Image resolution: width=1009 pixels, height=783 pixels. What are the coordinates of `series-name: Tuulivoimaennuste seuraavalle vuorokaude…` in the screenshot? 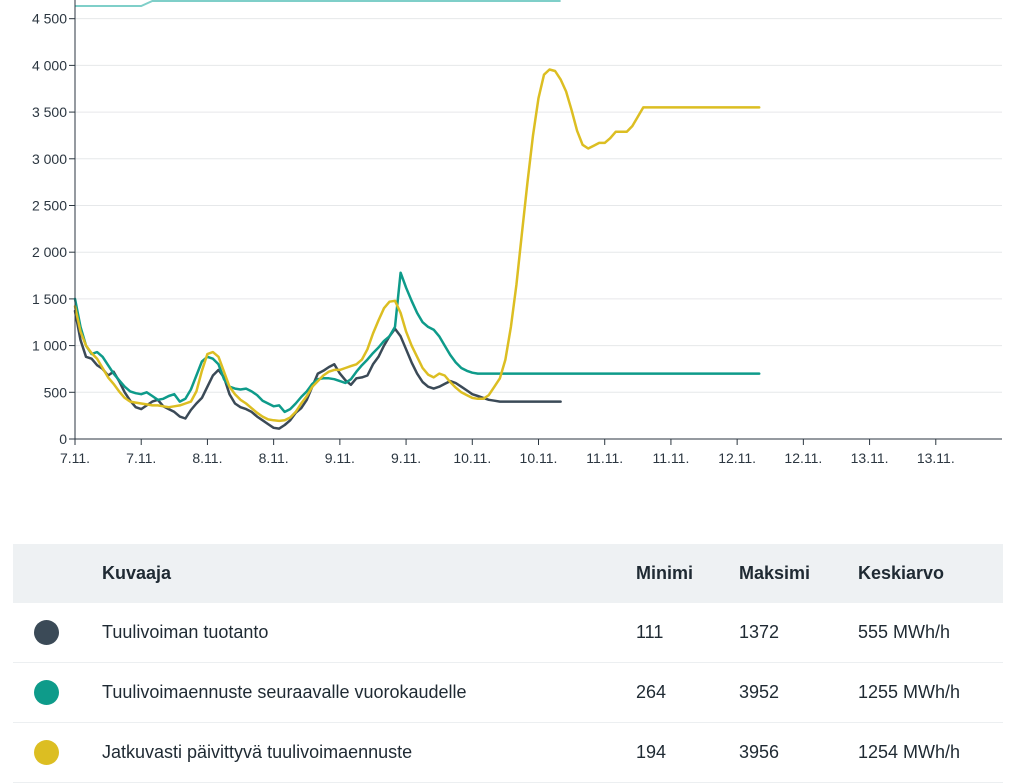 It's located at (369, 692).